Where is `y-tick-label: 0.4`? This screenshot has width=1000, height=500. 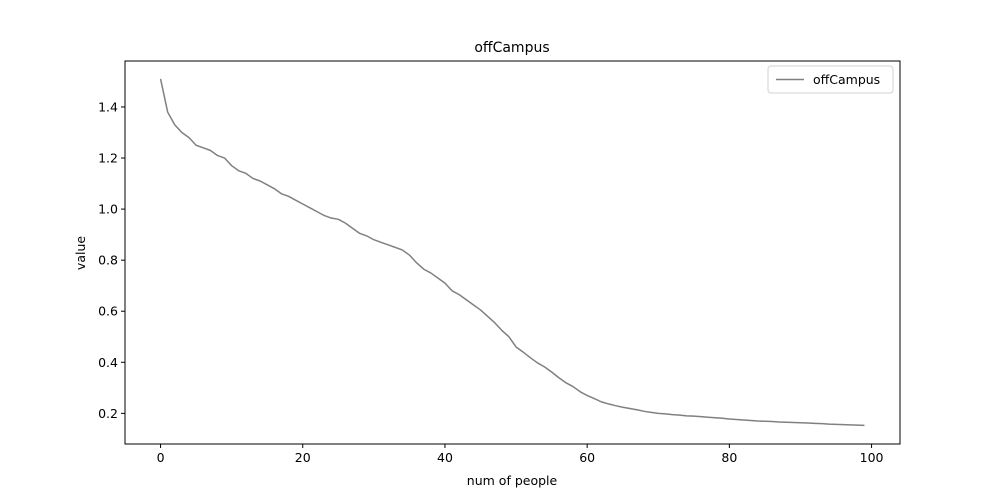
y-tick-label: 0.4 is located at coordinates (108, 362).